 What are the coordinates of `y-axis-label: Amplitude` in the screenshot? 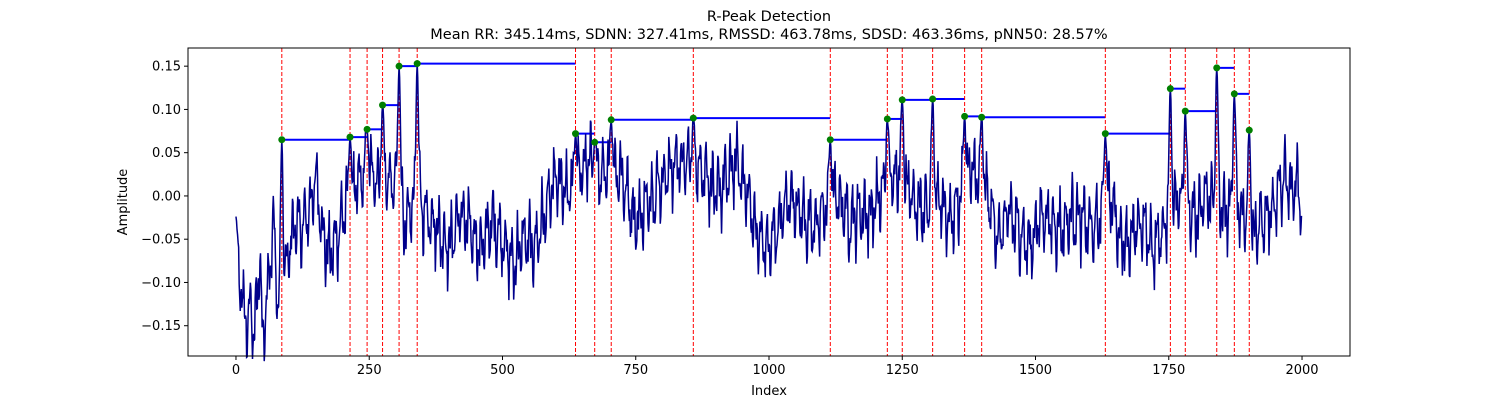 It's located at (123, 202).